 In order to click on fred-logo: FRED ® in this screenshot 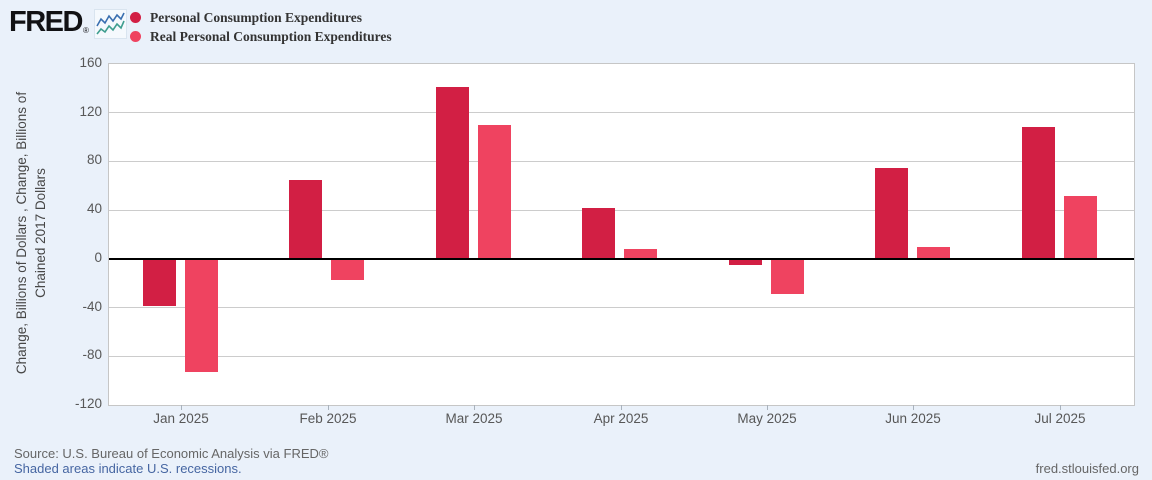, I will do `click(68, 23)`.